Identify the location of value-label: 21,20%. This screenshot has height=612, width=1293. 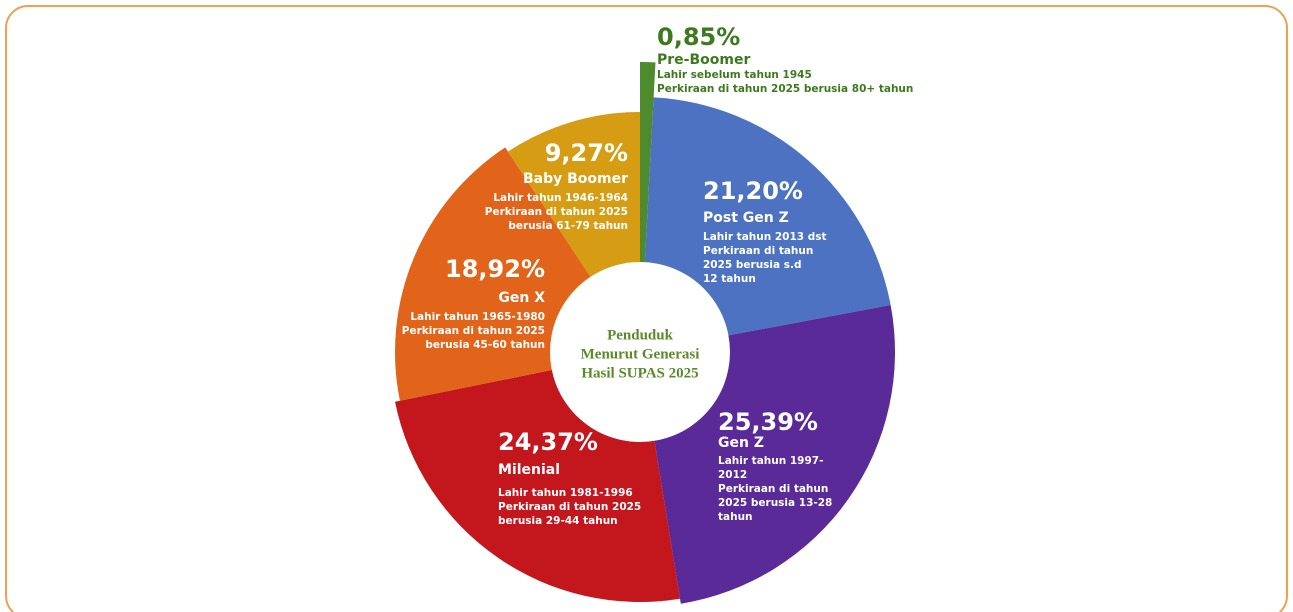
(753, 191).